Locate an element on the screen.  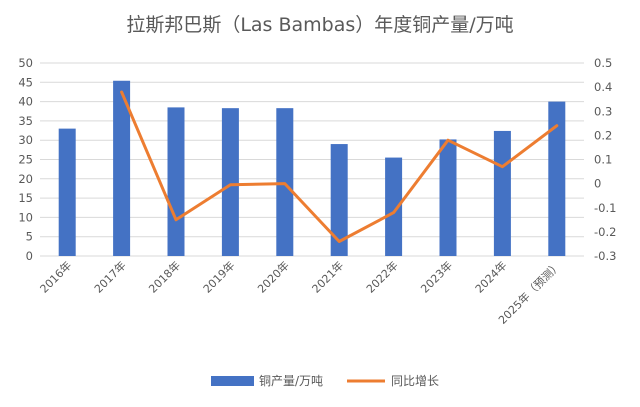
left-tick-label: 20 is located at coordinates (25, 179).